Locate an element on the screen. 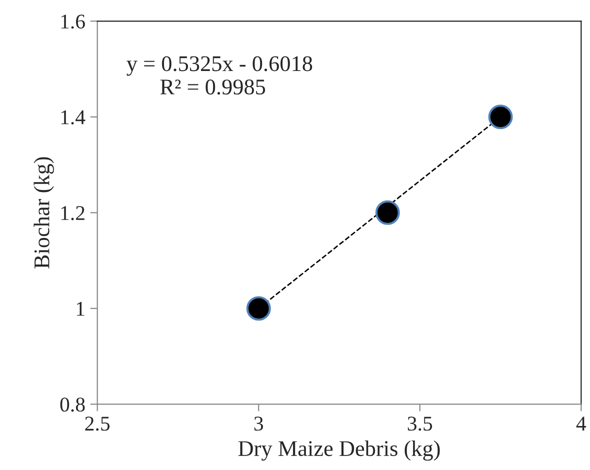  y-tick-label: 1 is located at coordinates (80, 309).